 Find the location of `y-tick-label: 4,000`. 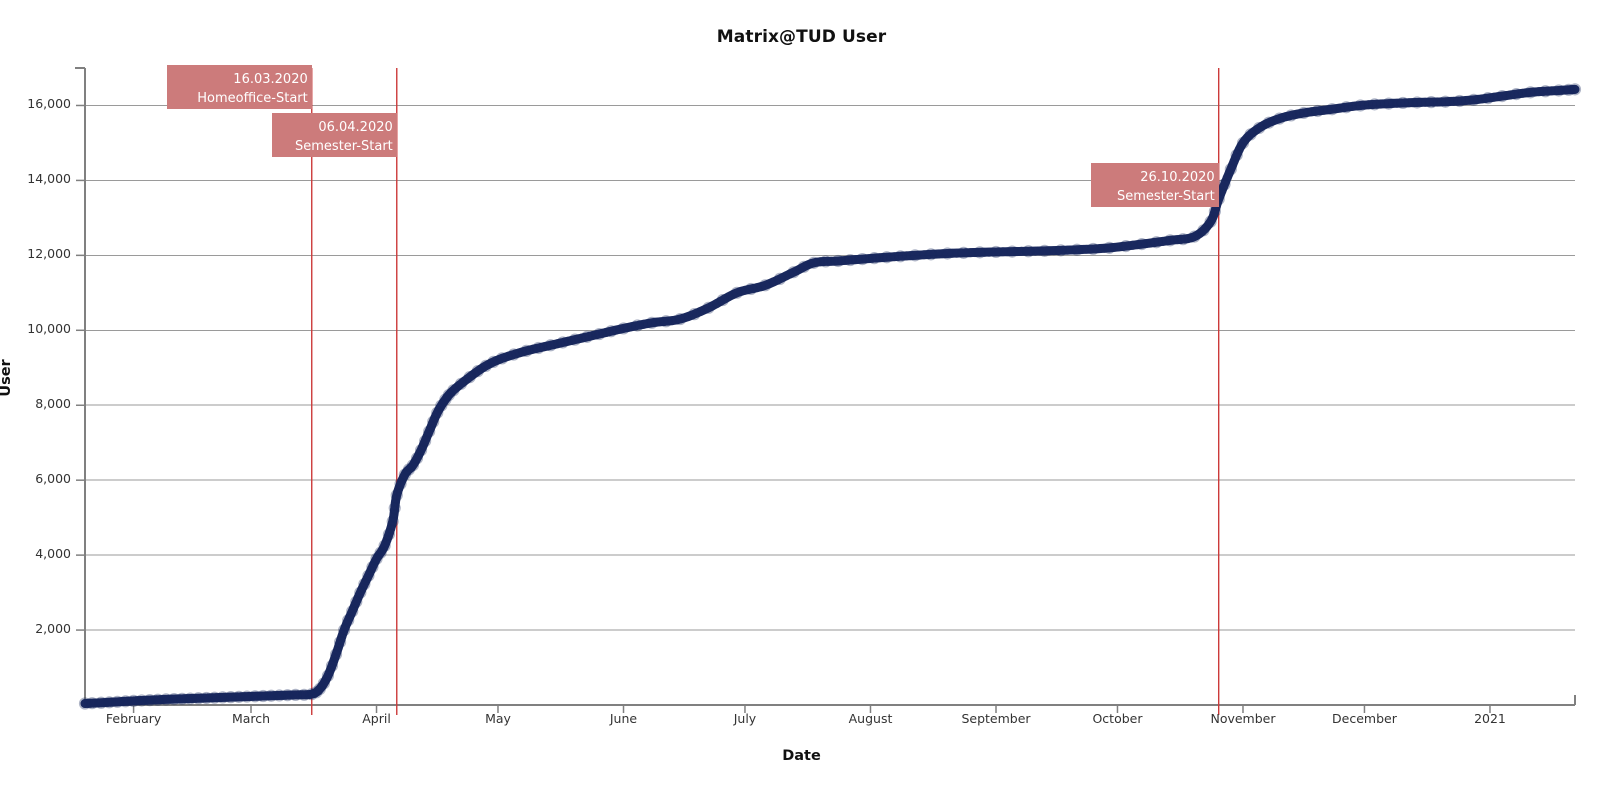

y-tick-label: 4,000 is located at coordinates (53, 554).